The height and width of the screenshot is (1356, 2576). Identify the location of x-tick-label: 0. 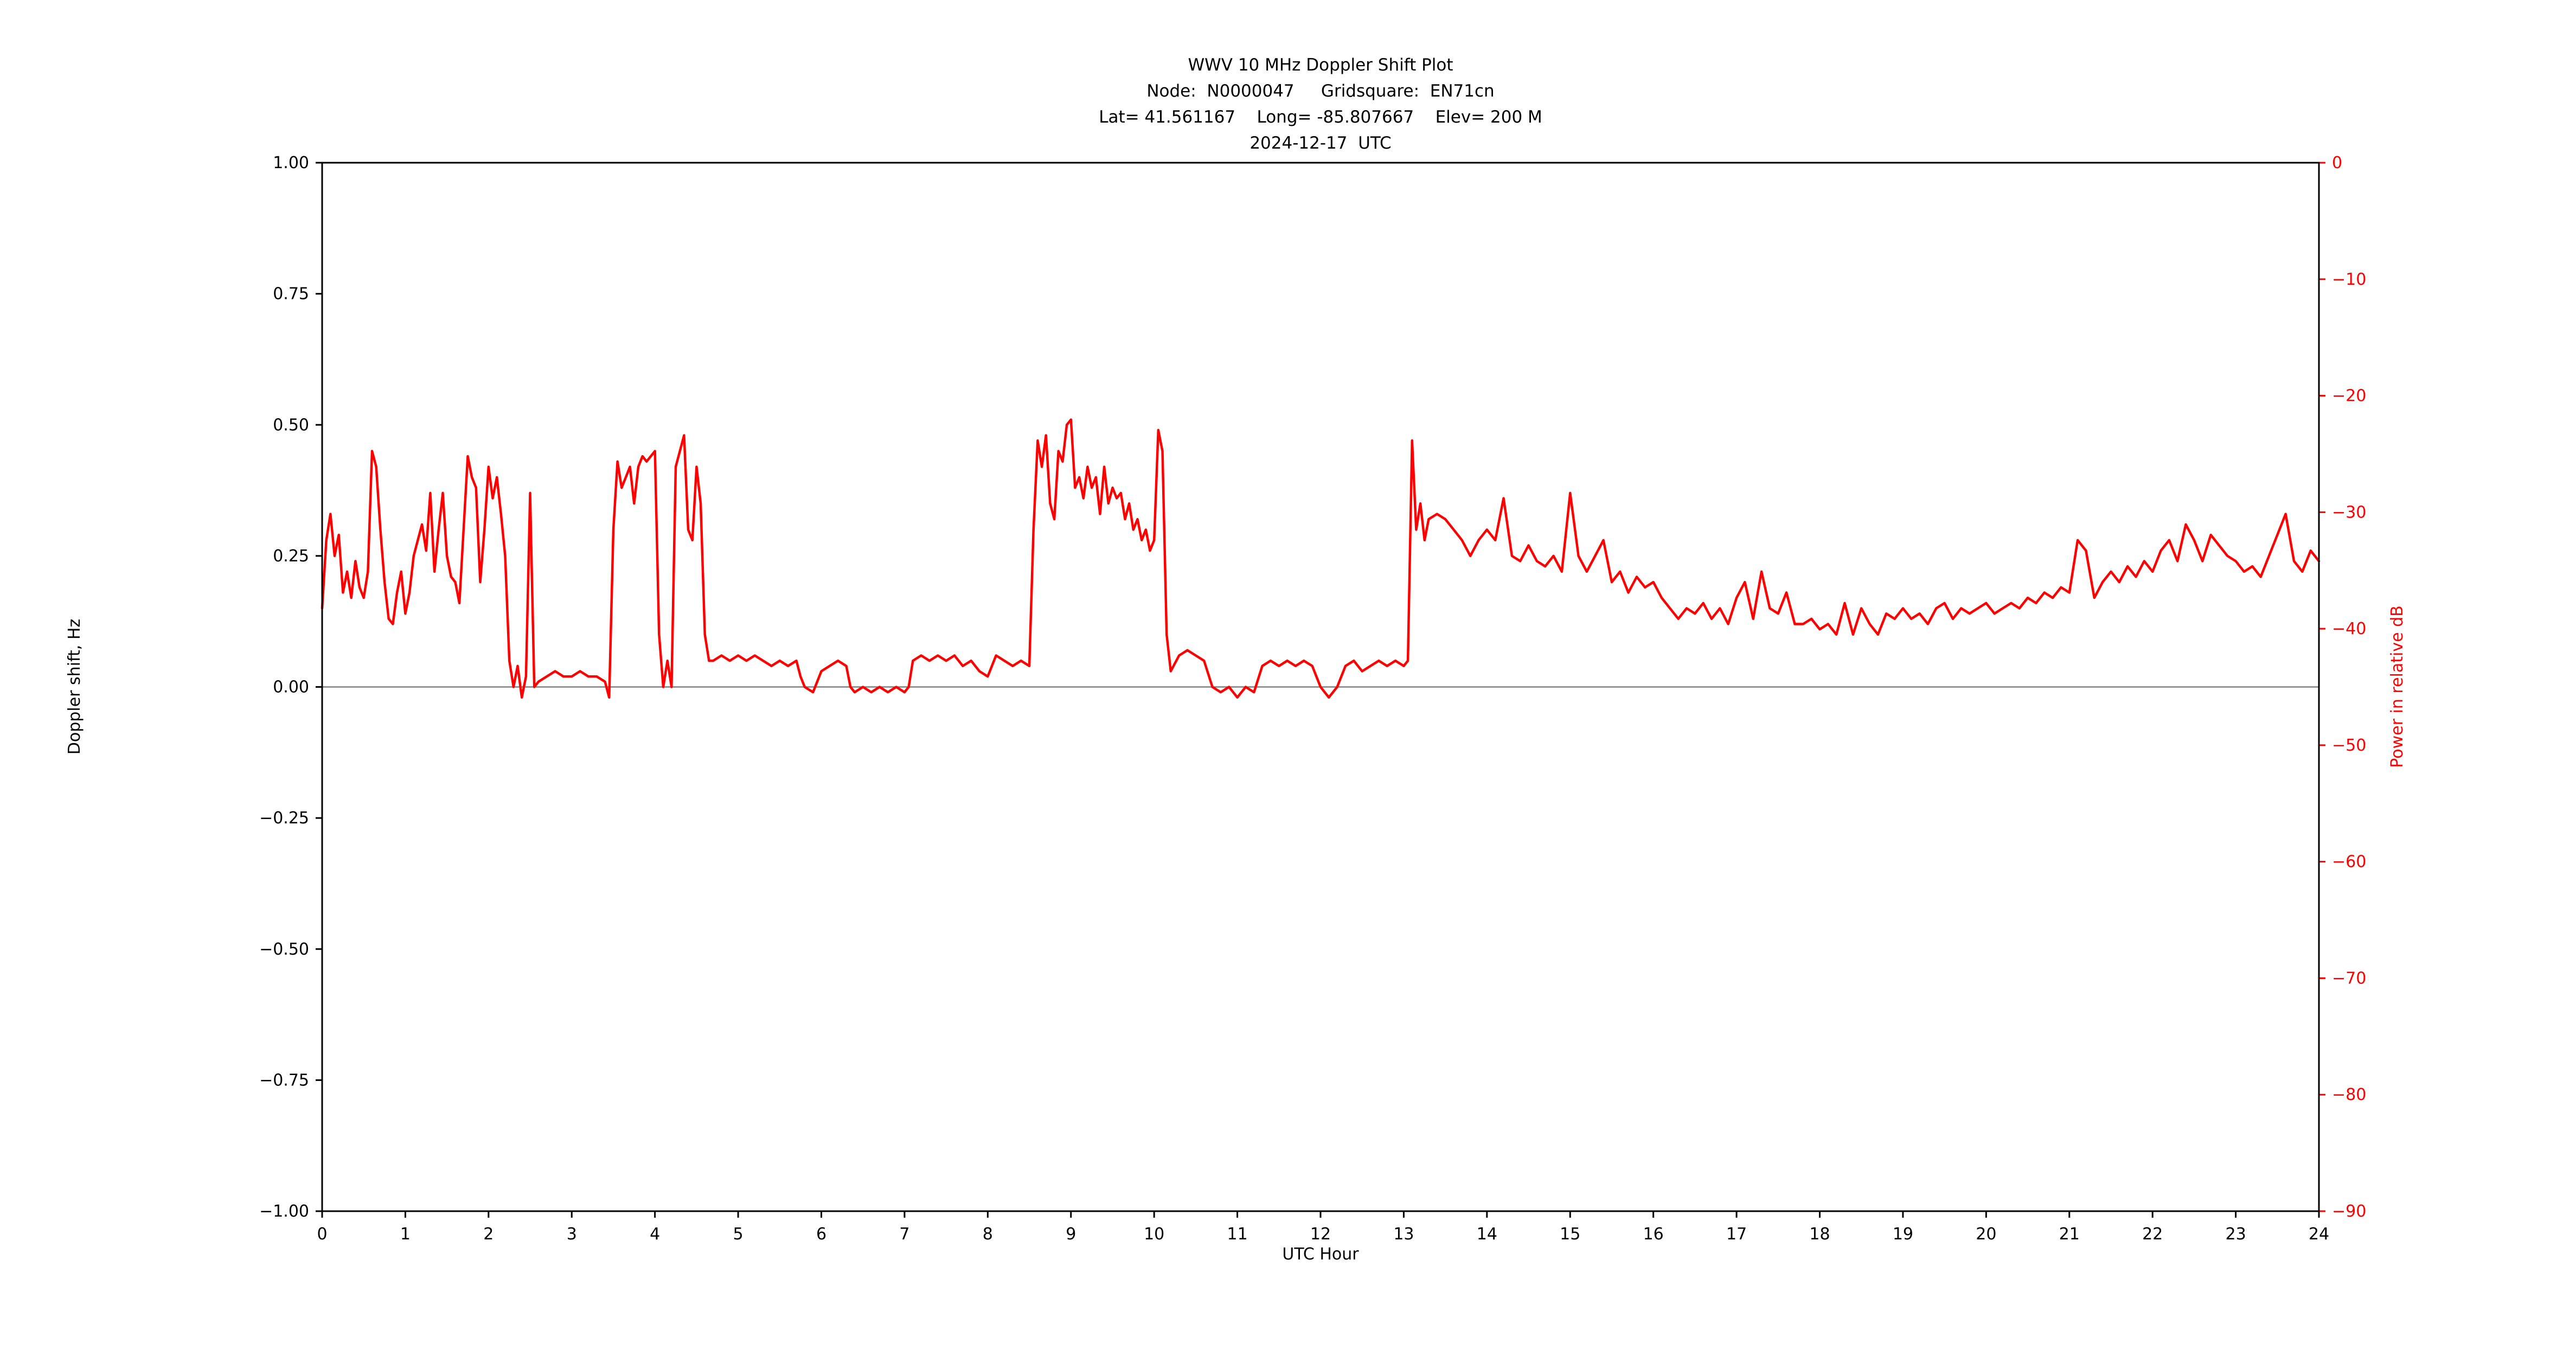
(322, 1234).